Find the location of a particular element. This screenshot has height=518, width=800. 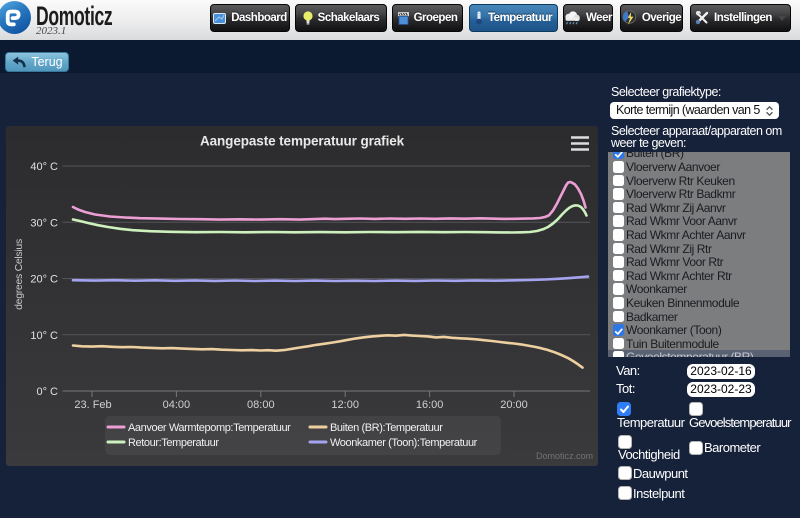

svg-text: Woonkamer (Toon):Temperatuur is located at coordinates (404, 443).